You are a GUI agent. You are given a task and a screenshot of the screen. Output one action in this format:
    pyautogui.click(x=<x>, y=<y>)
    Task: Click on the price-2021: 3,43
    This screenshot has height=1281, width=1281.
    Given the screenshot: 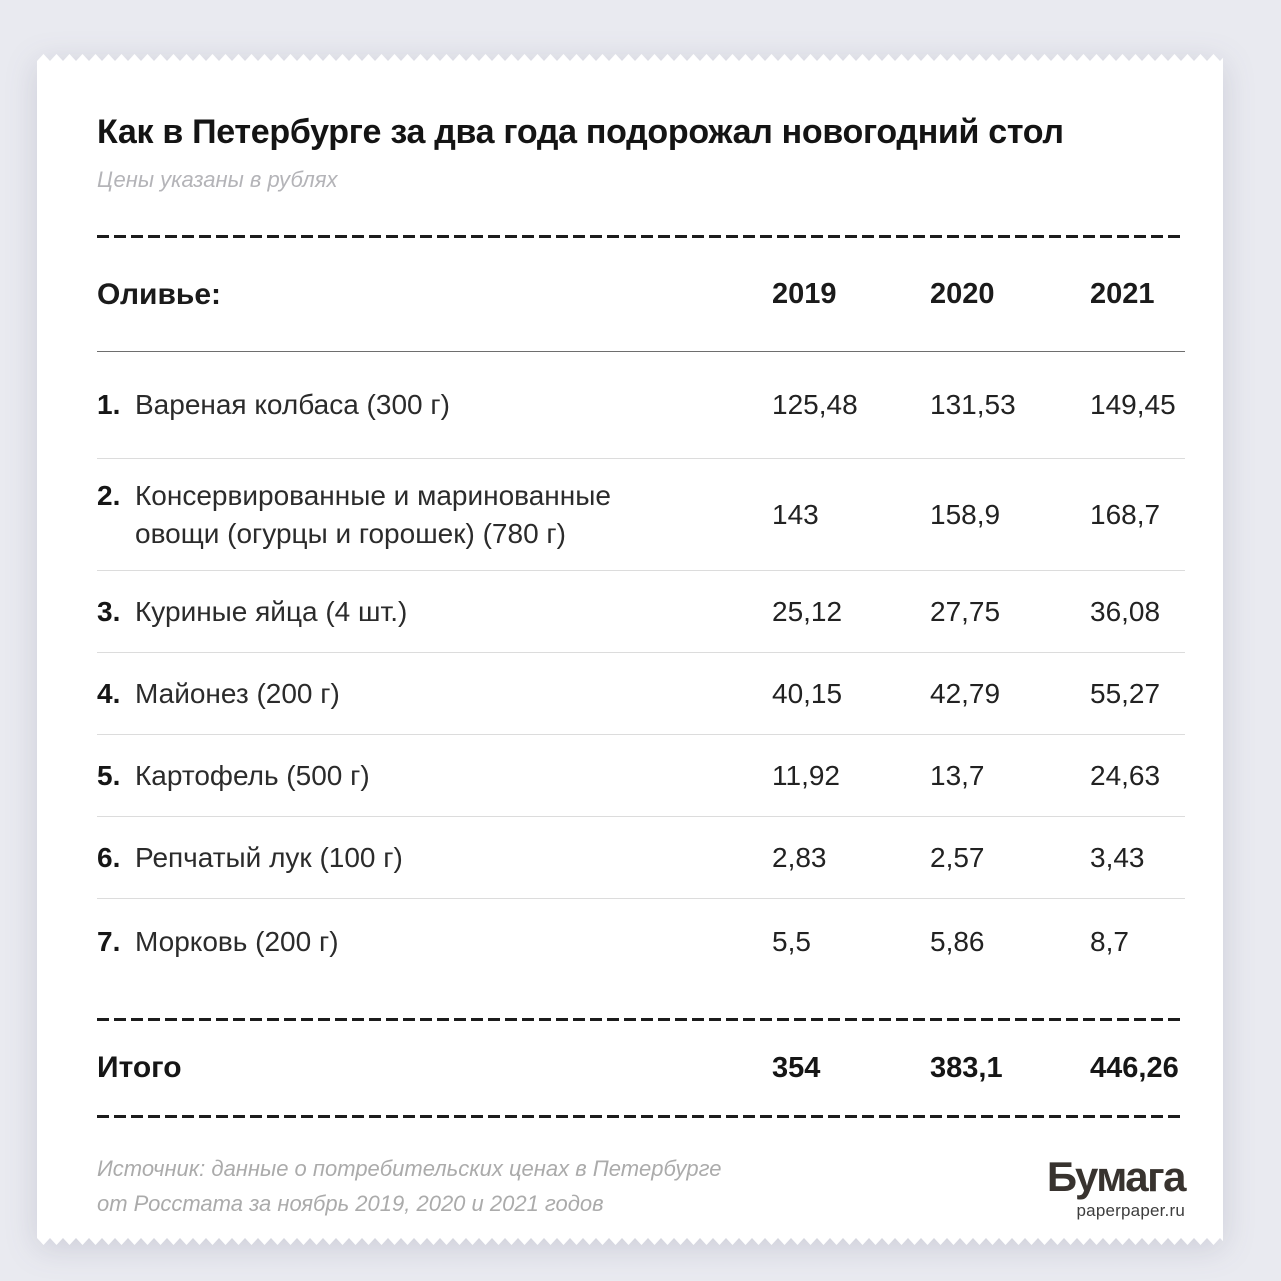 What is the action you would take?
    pyautogui.click(x=1117, y=857)
    